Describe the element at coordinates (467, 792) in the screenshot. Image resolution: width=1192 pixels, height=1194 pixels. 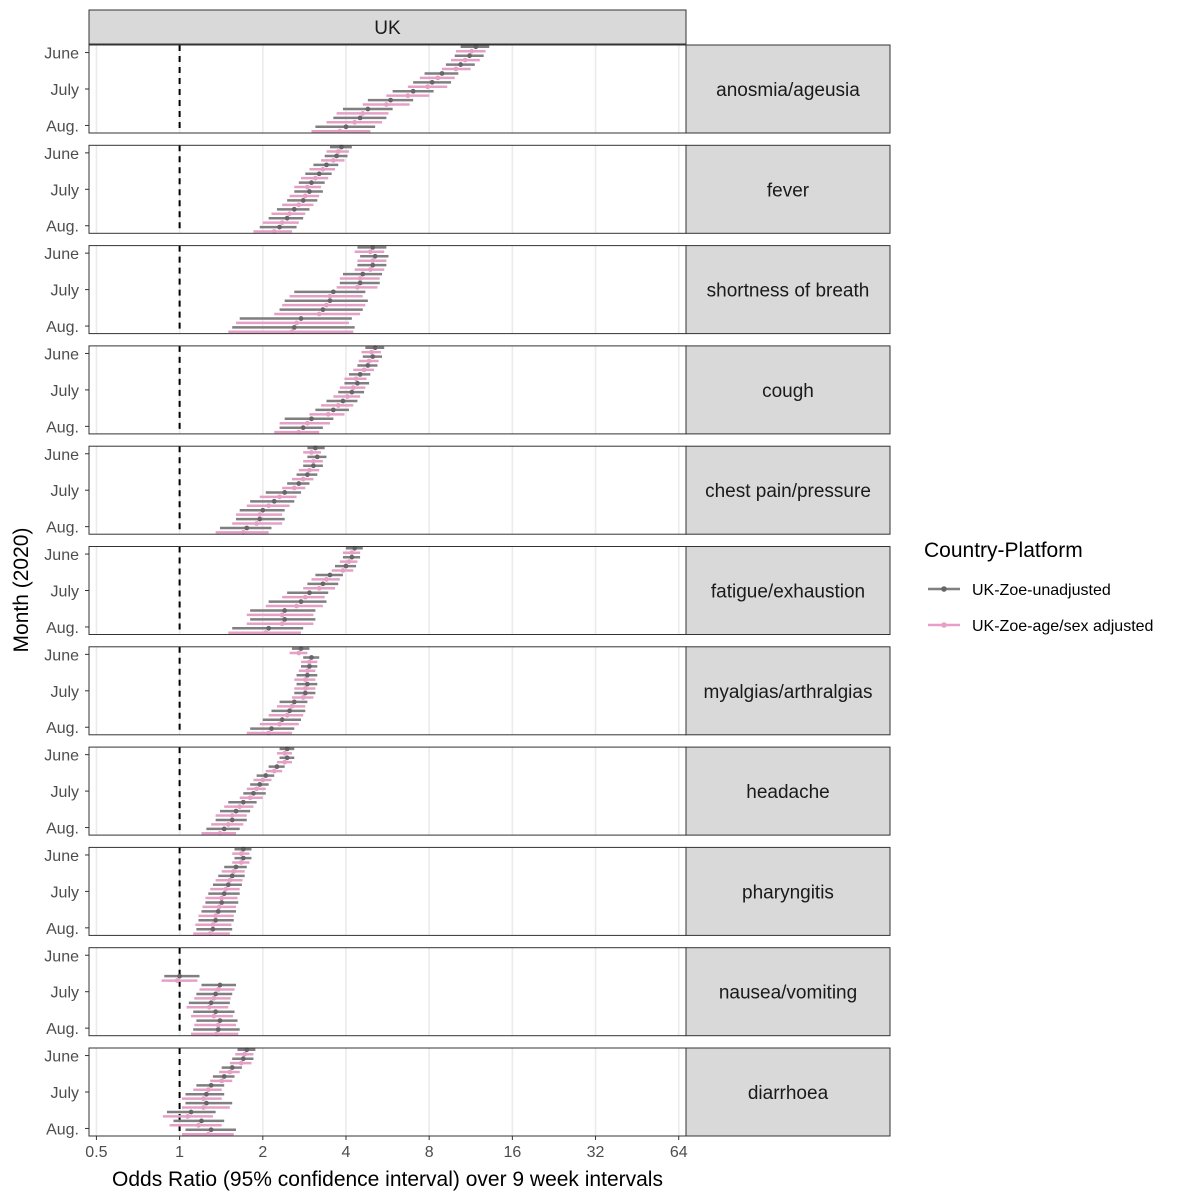
I see `panel-7: headache June July Aug.` at that location.